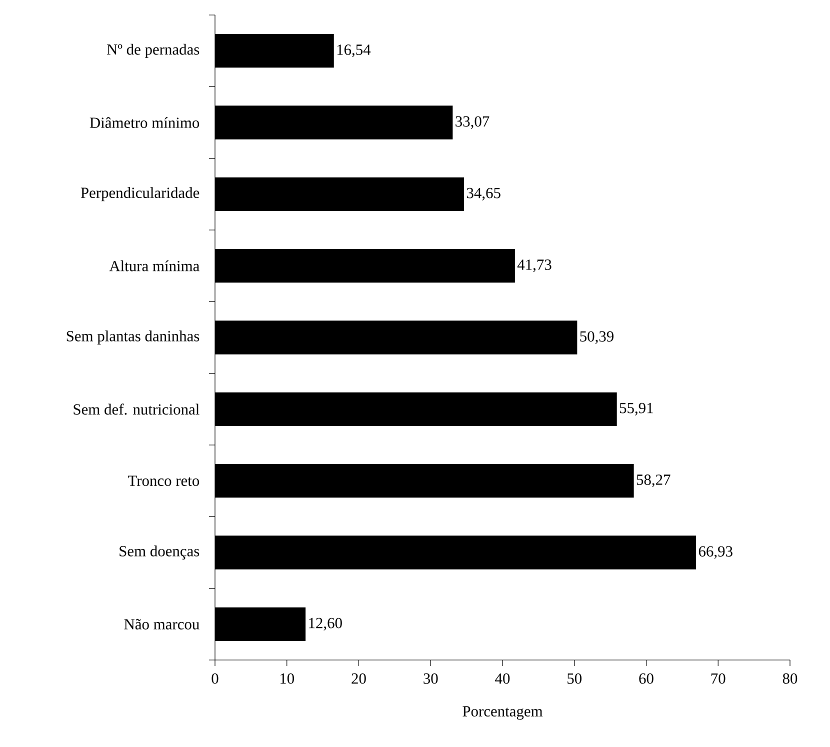  Describe the element at coordinates (354, 51) in the screenshot. I see `data-label: 16,54` at that location.